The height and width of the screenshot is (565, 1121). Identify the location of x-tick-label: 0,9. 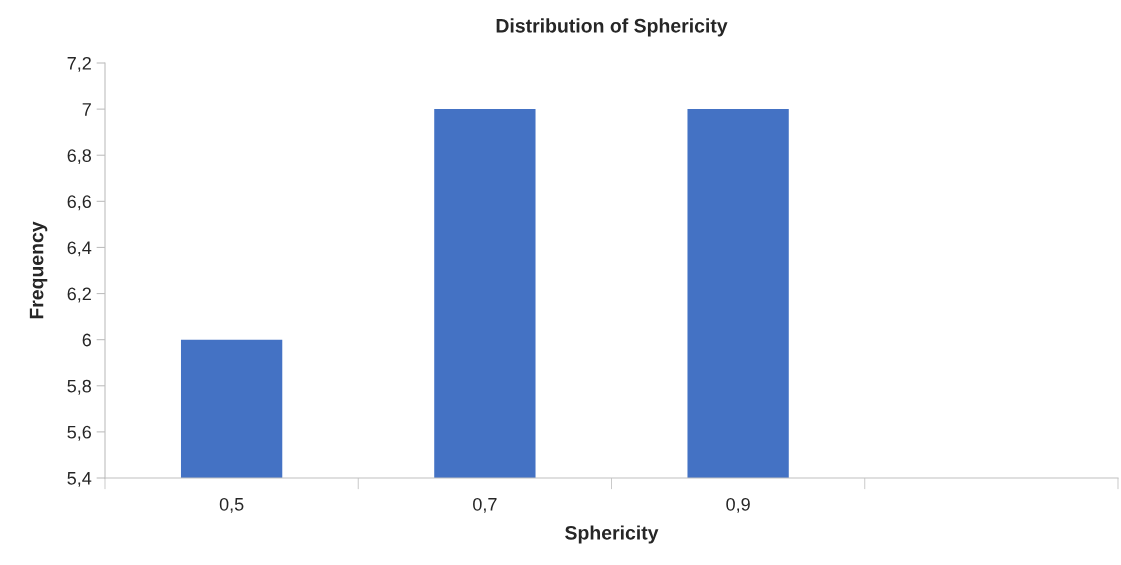
(738, 505).